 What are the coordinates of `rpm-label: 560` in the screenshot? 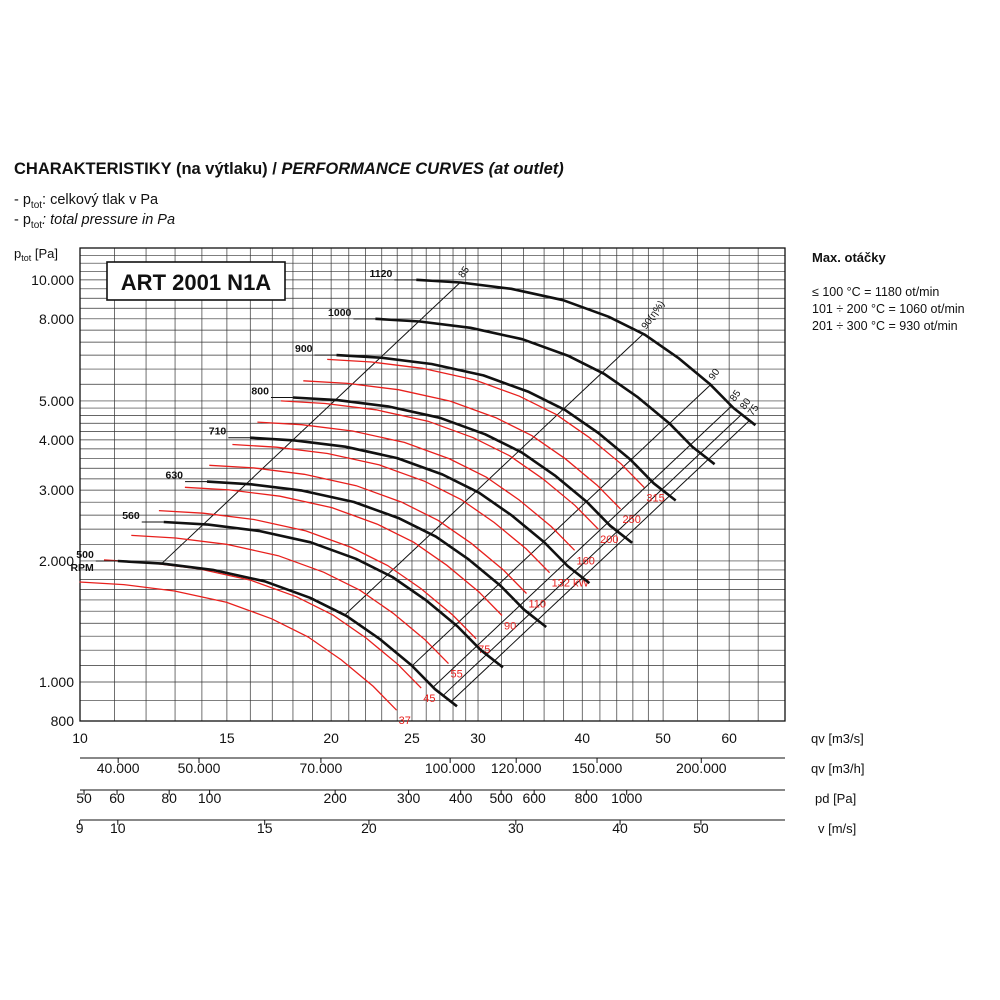 It's located at (131, 516).